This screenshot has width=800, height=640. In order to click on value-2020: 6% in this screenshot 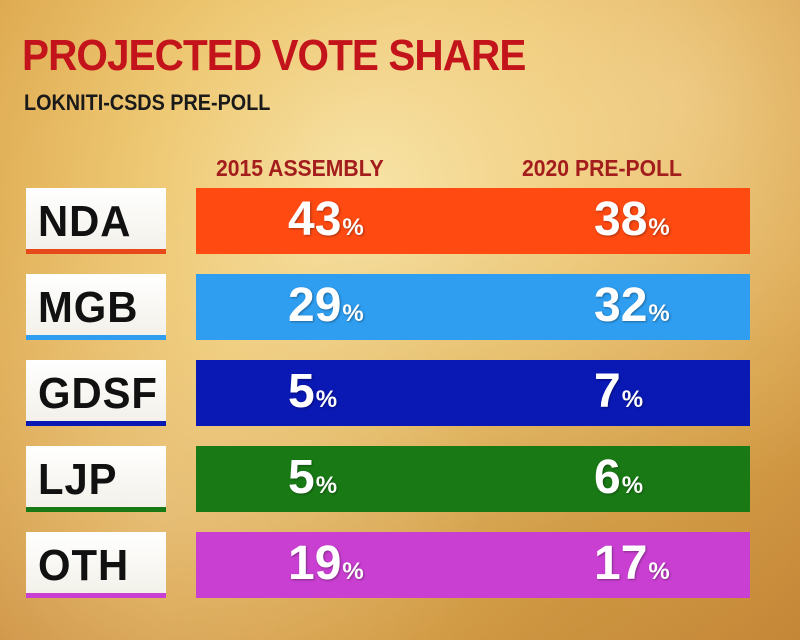, I will do `click(618, 478)`.